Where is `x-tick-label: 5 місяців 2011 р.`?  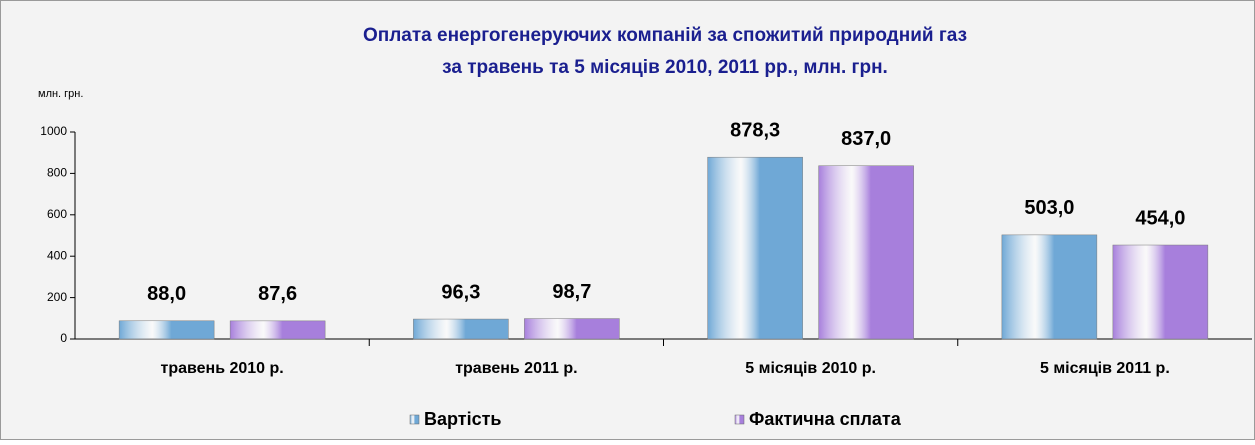
x-tick-label: 5 місяців 2011 р. is located at coordinates (1105, 368).